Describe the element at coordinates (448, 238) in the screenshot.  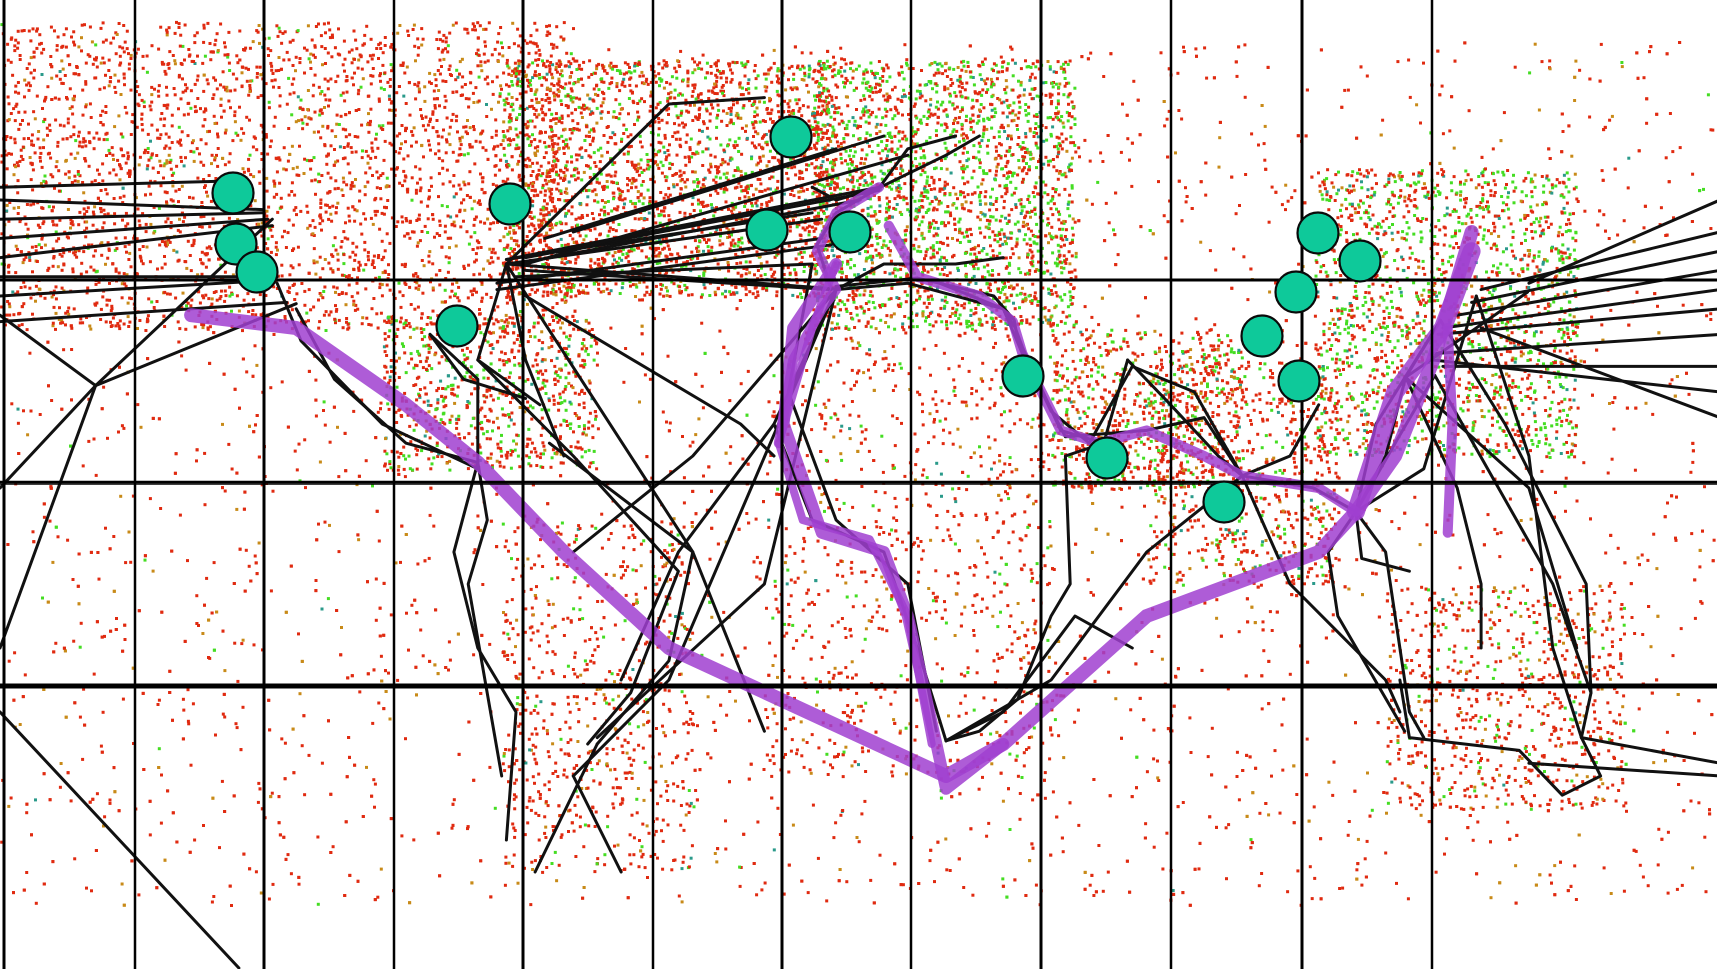
I see `density-cell-1967` at that location.